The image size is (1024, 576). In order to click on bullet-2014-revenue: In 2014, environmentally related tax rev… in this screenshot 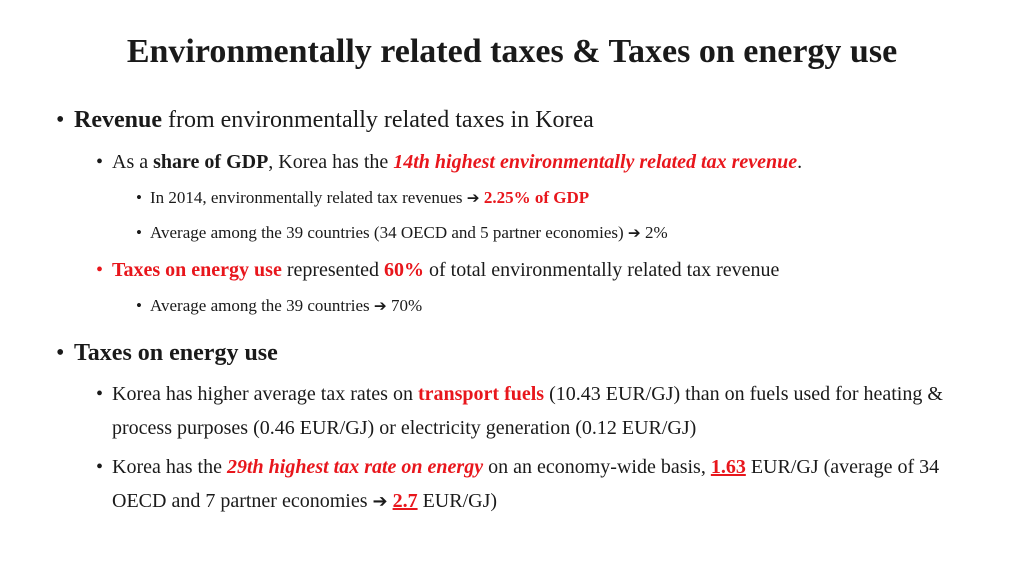, I will do `click(363, 198)`.